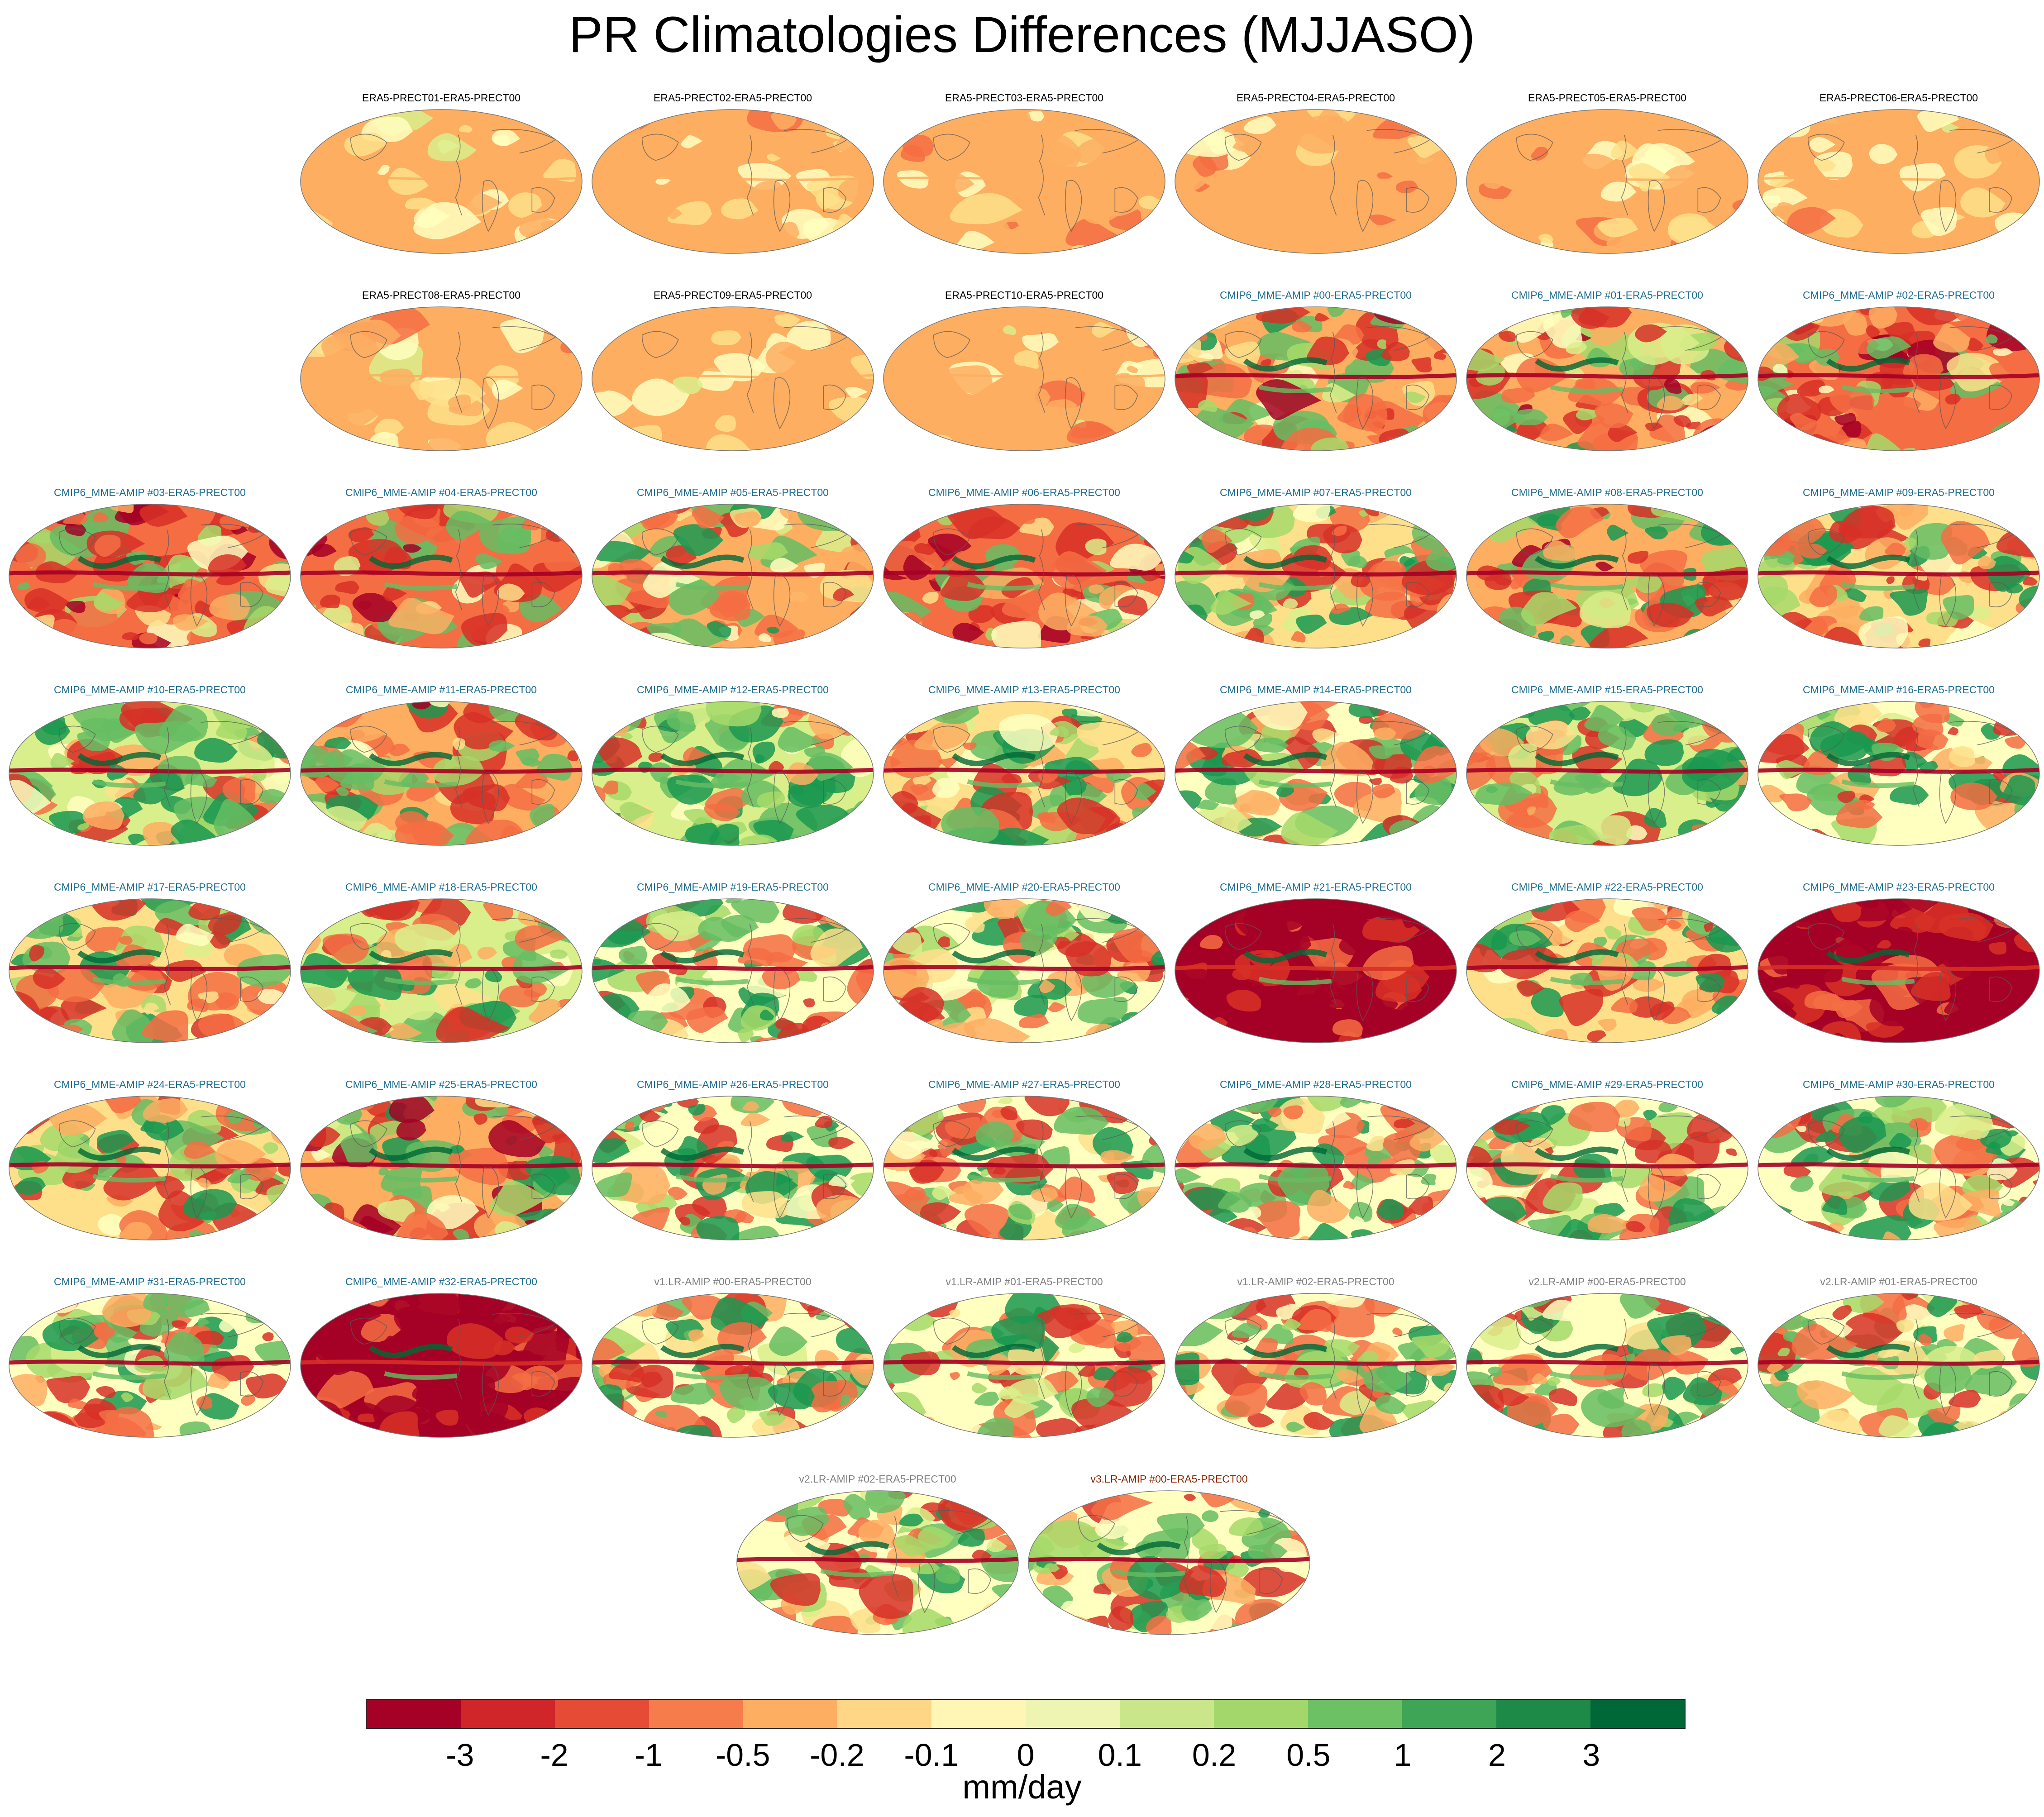 This screenshot has width=2044, height=1817. Describe the element at coordinates (150, 492) in the screenshot. I see `map-panel-title: CMIP6_MME-AMIP #03-ERA5-PRECT00` at that location.